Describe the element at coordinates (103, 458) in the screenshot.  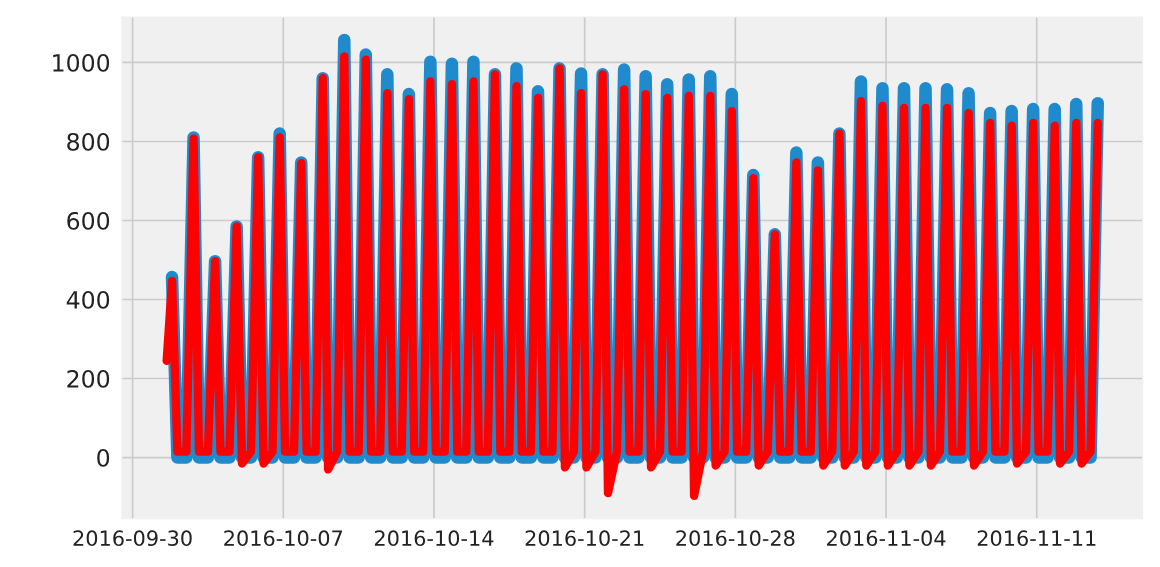
I see `y-tick-label: 0` at that location.